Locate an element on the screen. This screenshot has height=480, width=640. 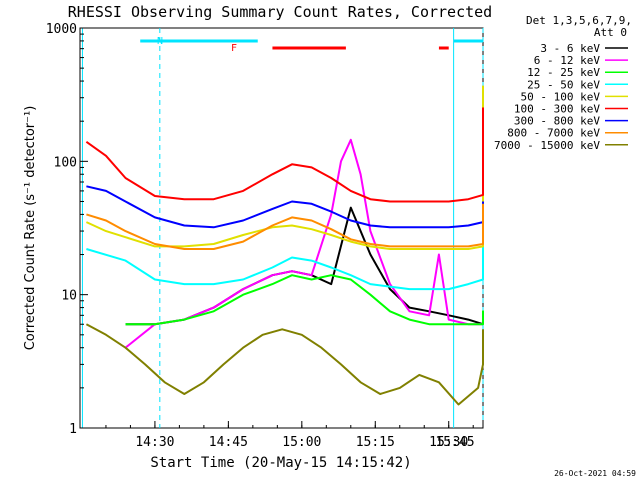
x-tick-label-4: 15:30 is located at coordinates (448, 442).